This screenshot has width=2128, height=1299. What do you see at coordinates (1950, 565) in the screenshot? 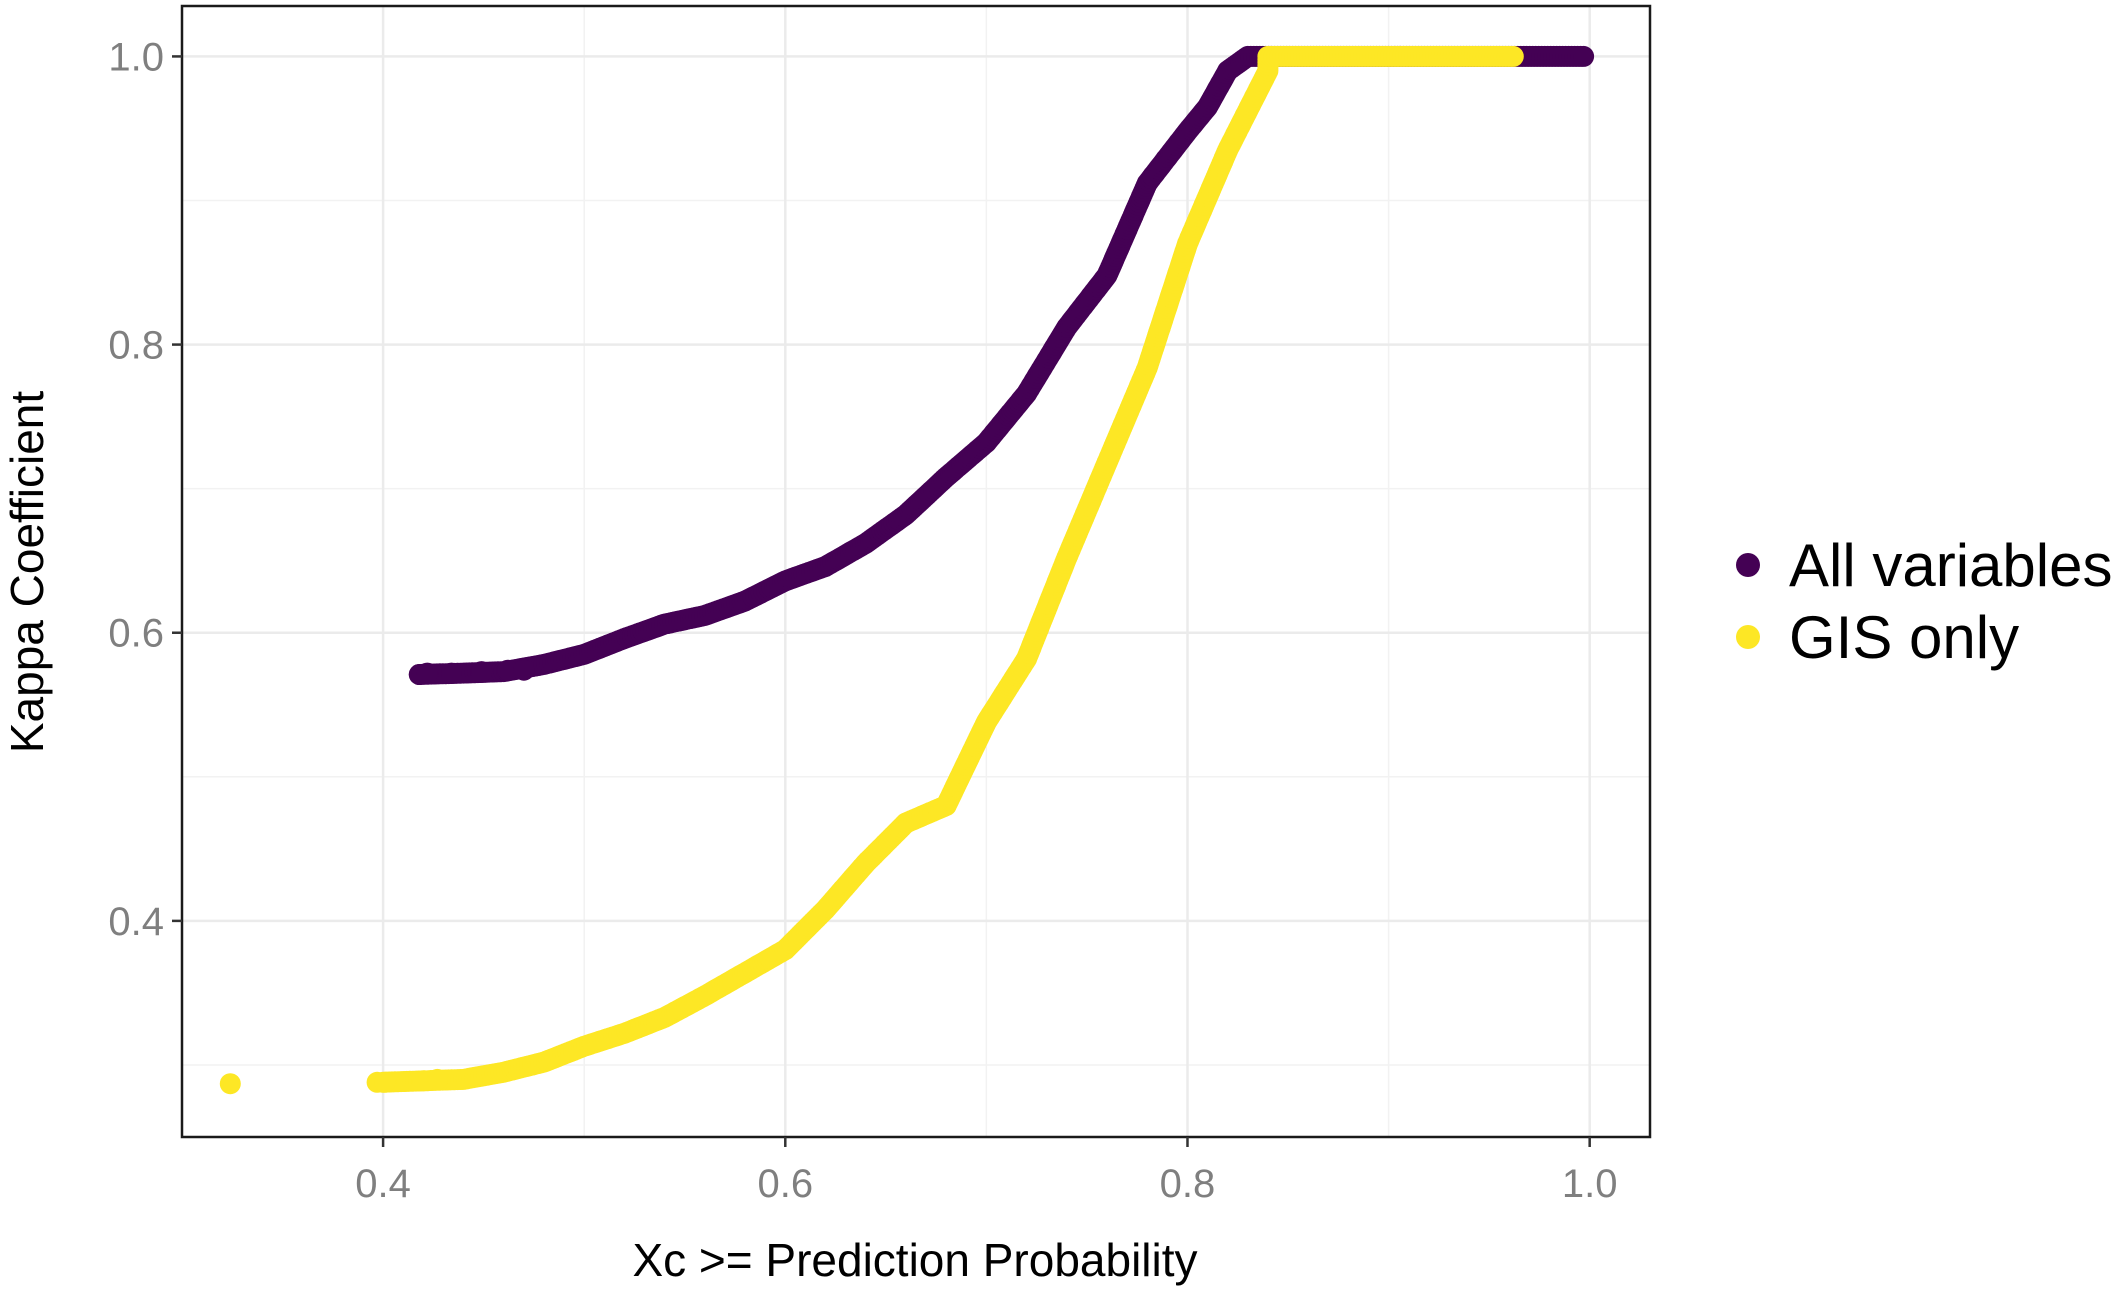
I see `legend-label-all-variables: All variables` at bounding box center [1950, 565].